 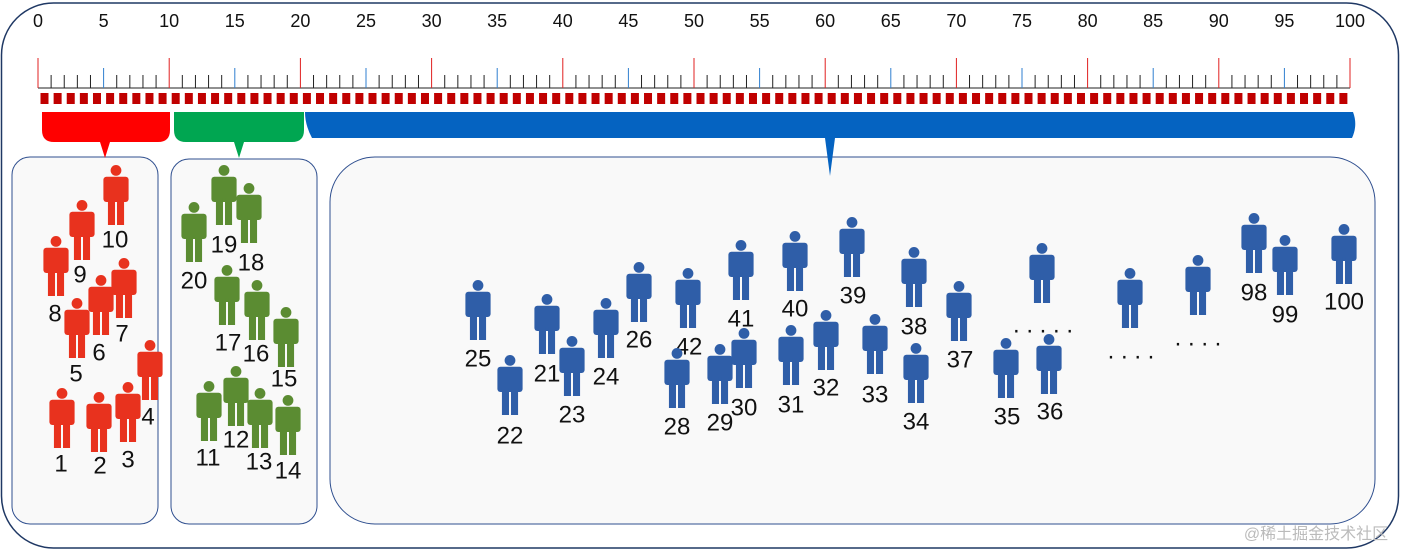 I want to click on person-label: 5, so click(x=75, y=373).